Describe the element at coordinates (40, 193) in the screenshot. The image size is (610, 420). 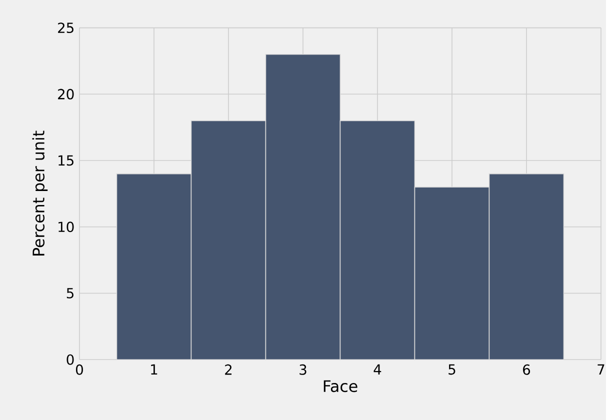
I see `y-axis-title: Percent per unit` at that location.